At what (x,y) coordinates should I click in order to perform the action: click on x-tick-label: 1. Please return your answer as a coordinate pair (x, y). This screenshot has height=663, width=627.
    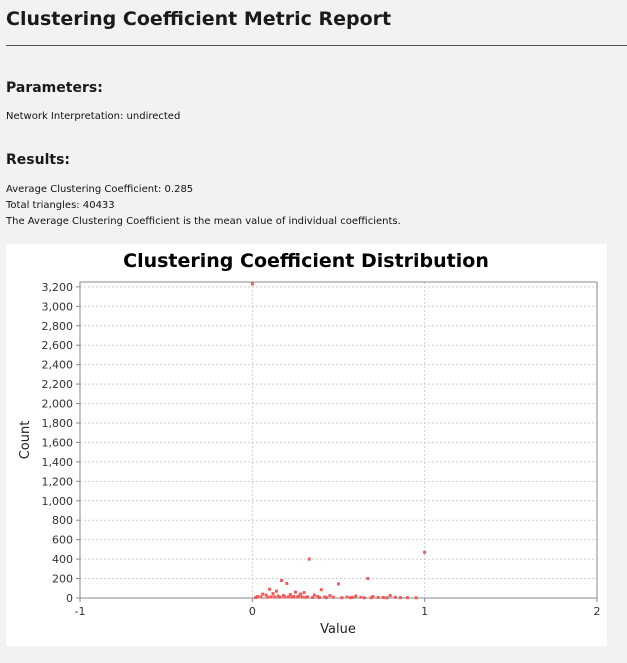
    Looking at the image, I should click on (424, 611).